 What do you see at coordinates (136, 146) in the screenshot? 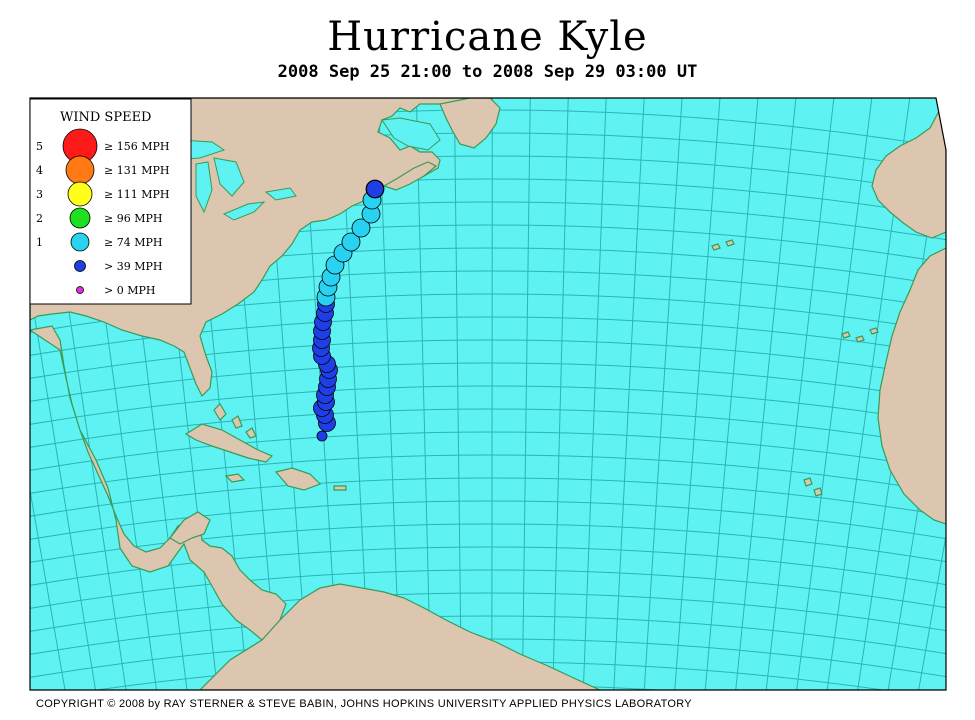
I see `legend-label: ≥ 156 MPH` at bounding box center [136, 146].